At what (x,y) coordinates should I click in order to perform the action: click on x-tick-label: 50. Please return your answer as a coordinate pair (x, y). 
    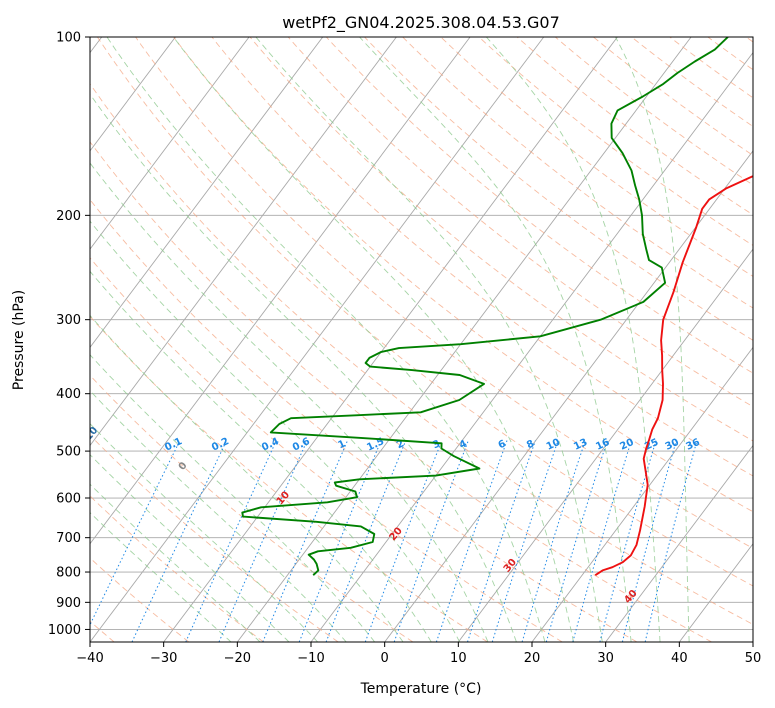
    Looking at the image, I should click on (753, 658).